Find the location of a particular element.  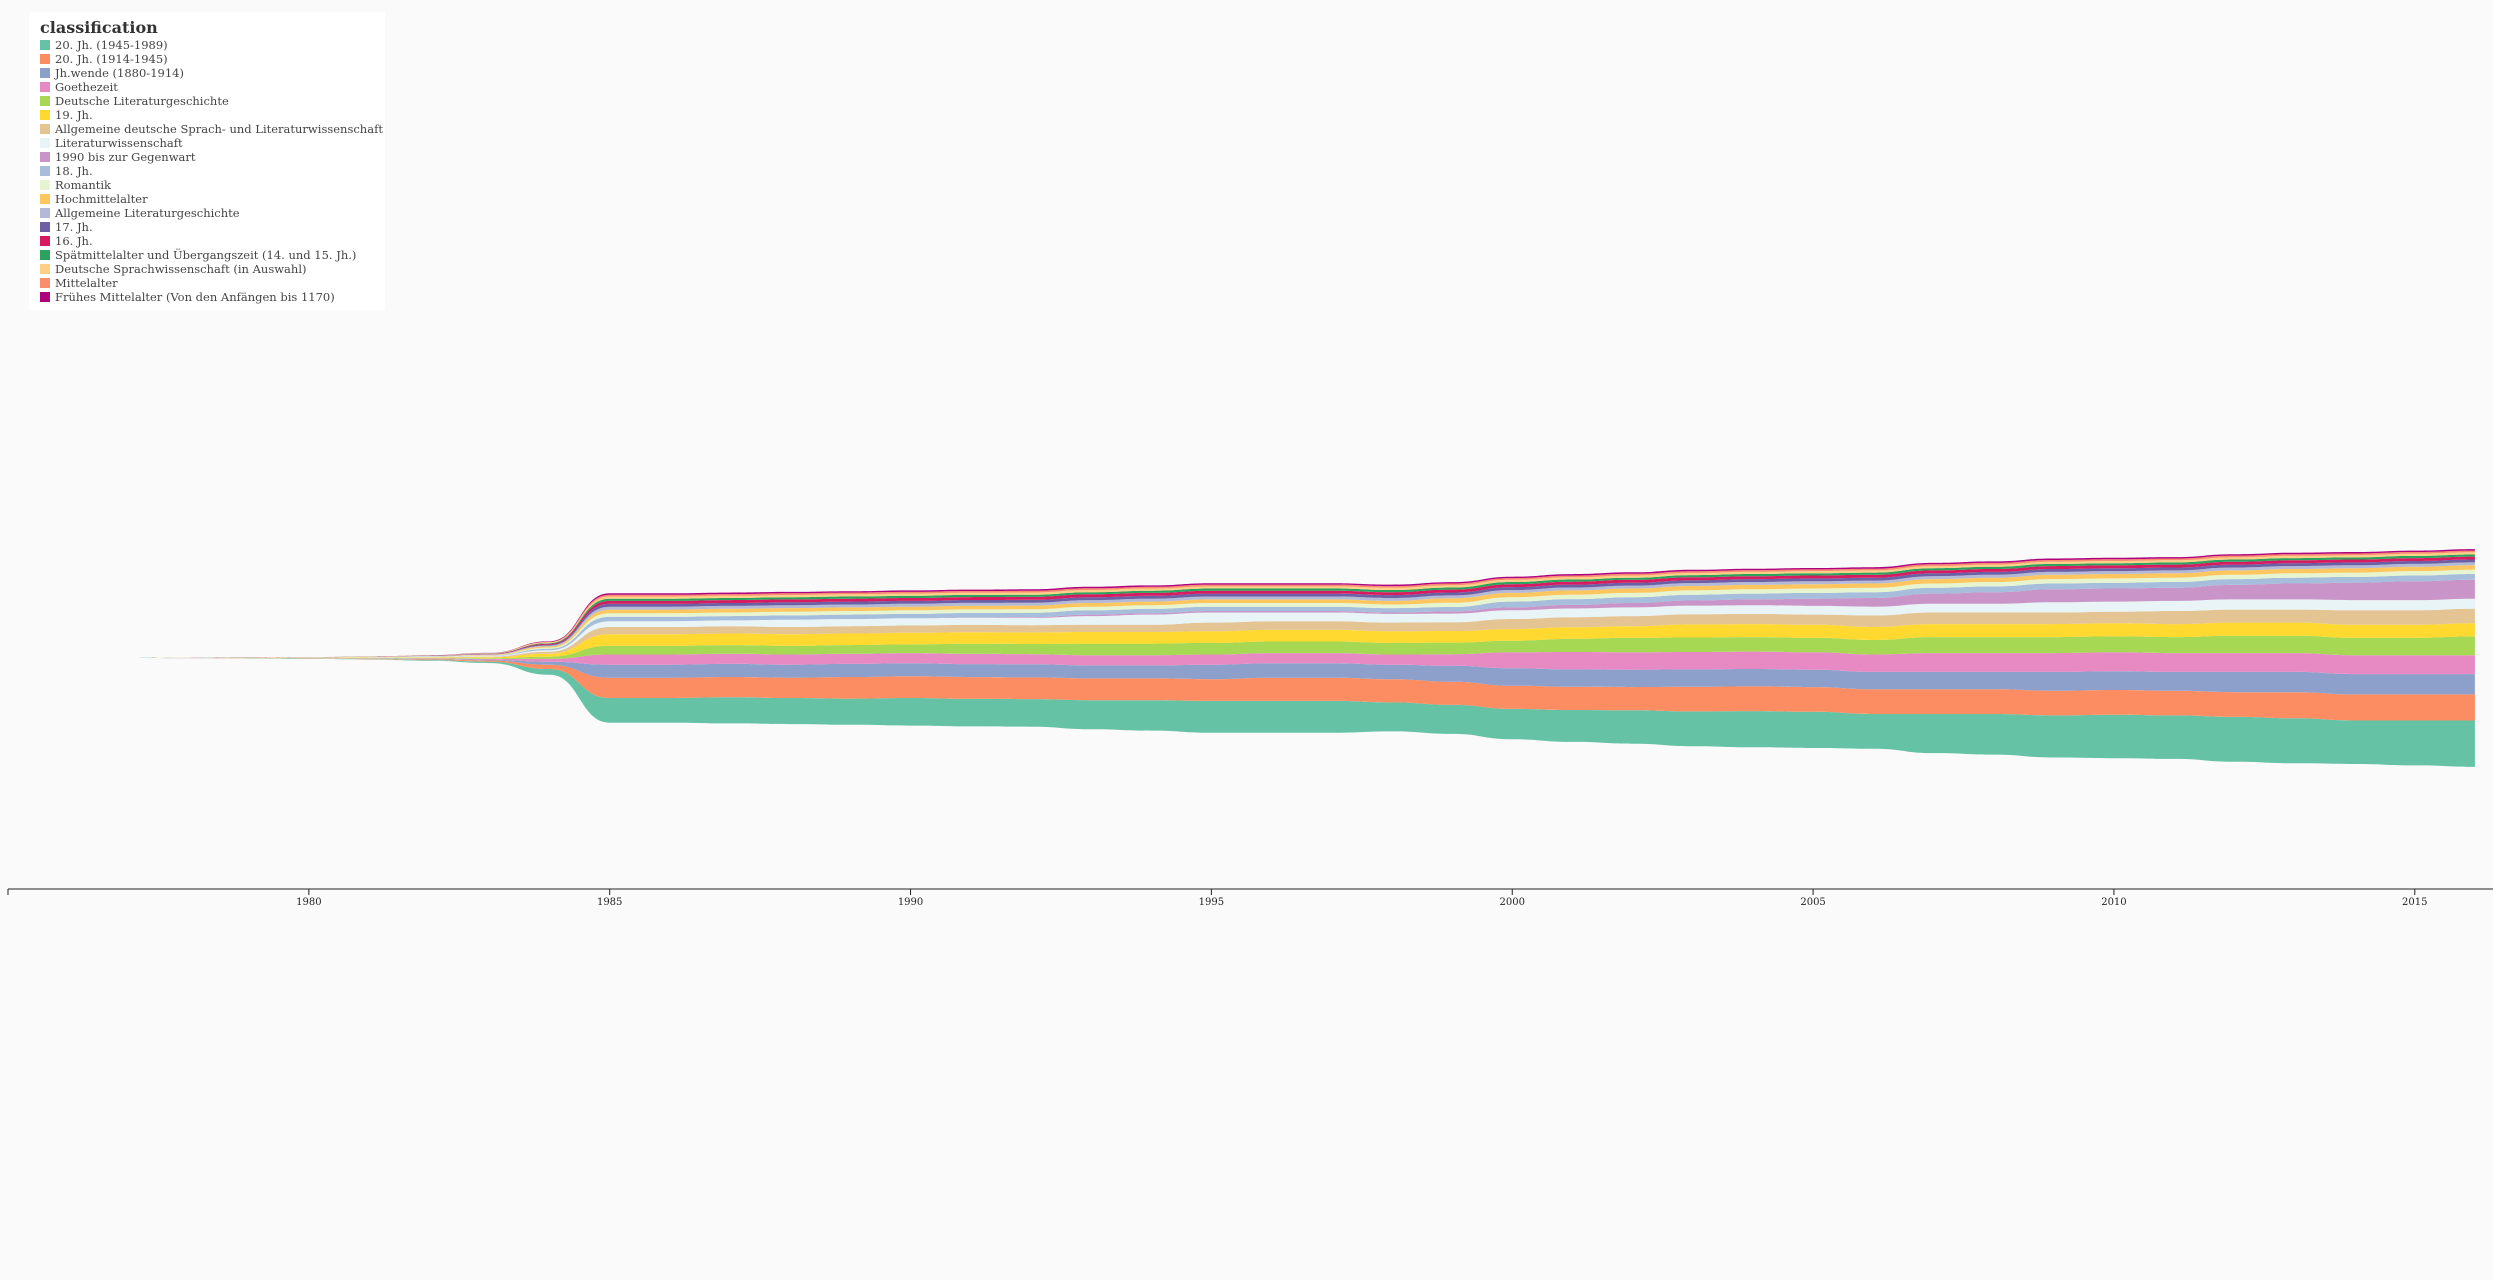

legend-label: 18. Jh. is located at coordinates (74, 171).